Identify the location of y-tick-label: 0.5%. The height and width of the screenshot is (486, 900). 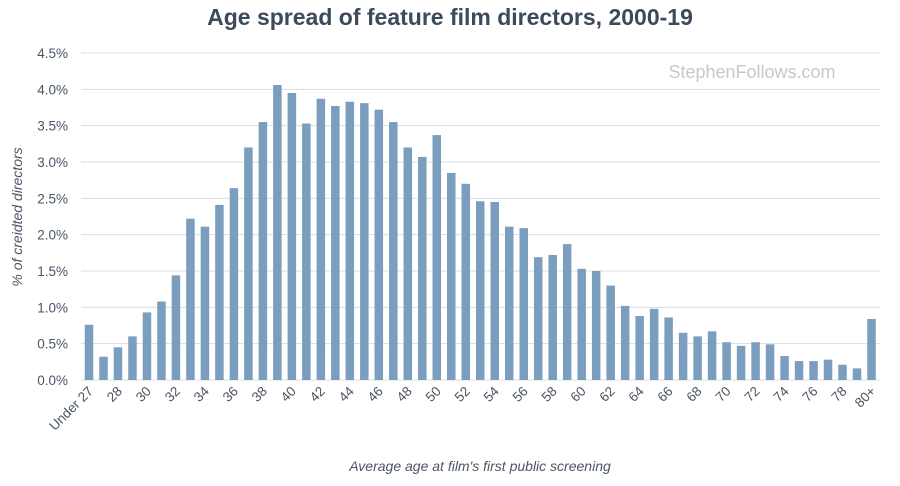
(52, 344).